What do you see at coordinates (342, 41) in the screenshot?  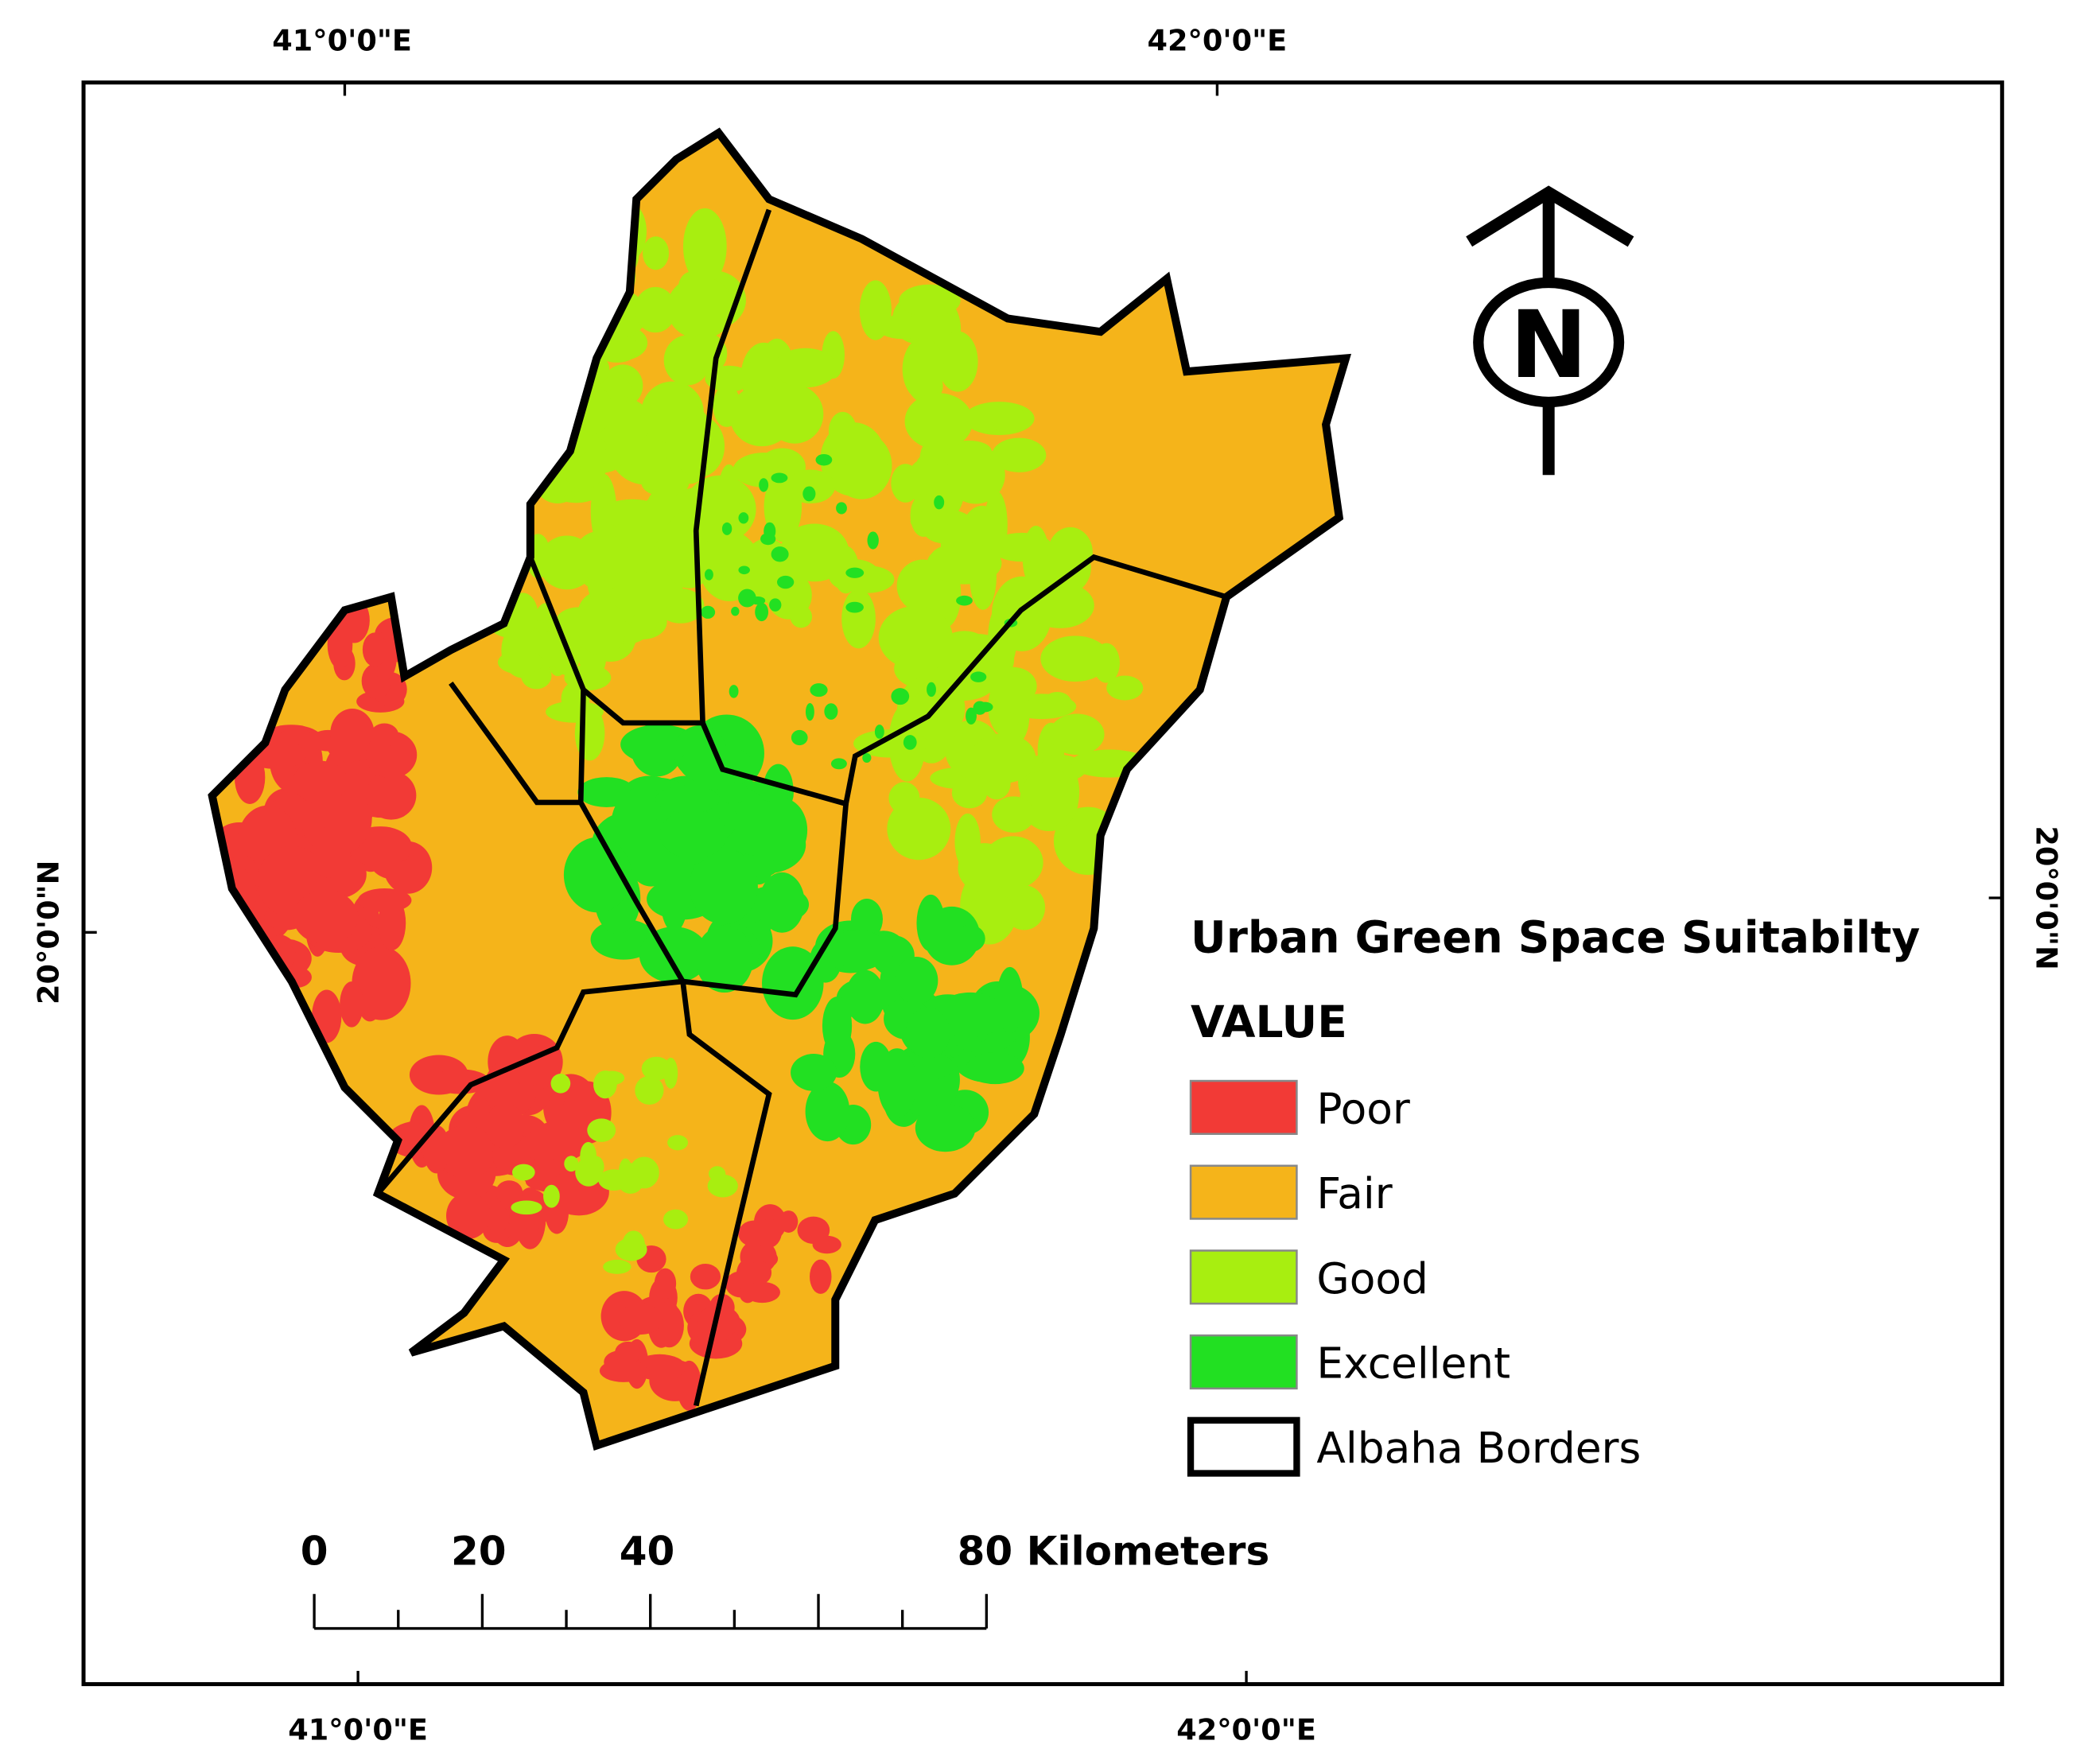 I see `top-label: 41°0'0"E` at bounding box center [342, 41].